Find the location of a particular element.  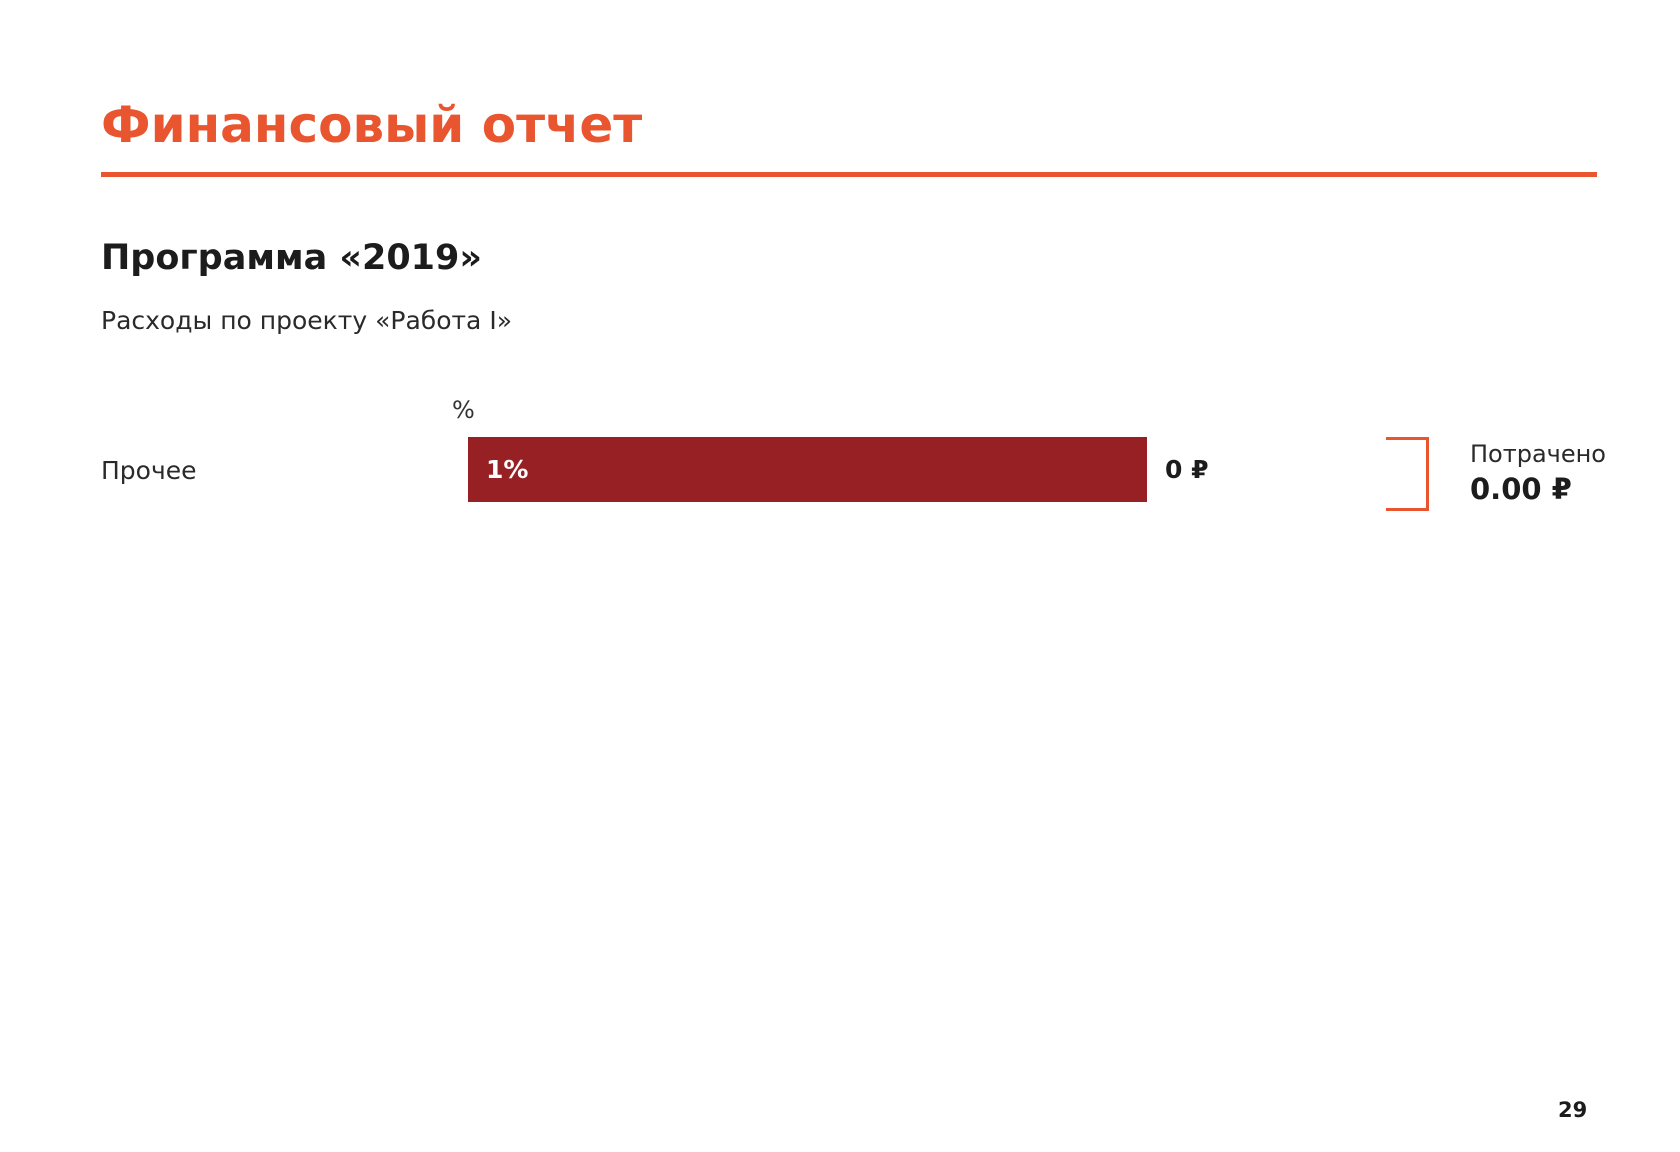

bracket is located at coordinates (1407, 474).